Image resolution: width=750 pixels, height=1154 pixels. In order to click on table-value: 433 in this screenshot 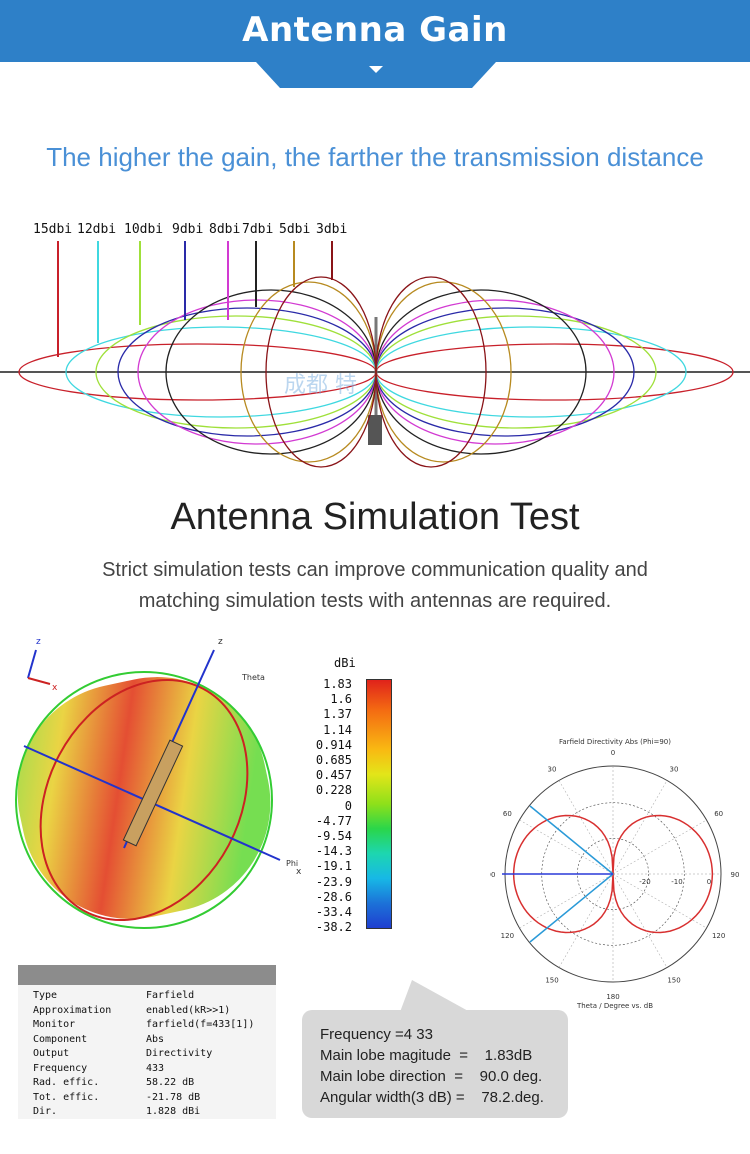, I will do `click(155, 1068)`.